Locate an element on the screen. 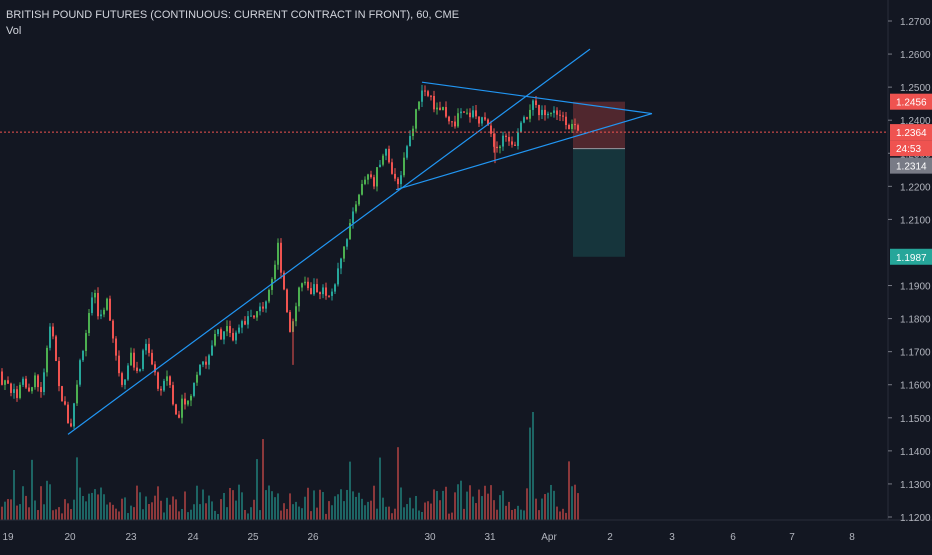 This screenshot has width=932, height=555. price-tick-label: 1.1600 is located at coordinates (915, 386).